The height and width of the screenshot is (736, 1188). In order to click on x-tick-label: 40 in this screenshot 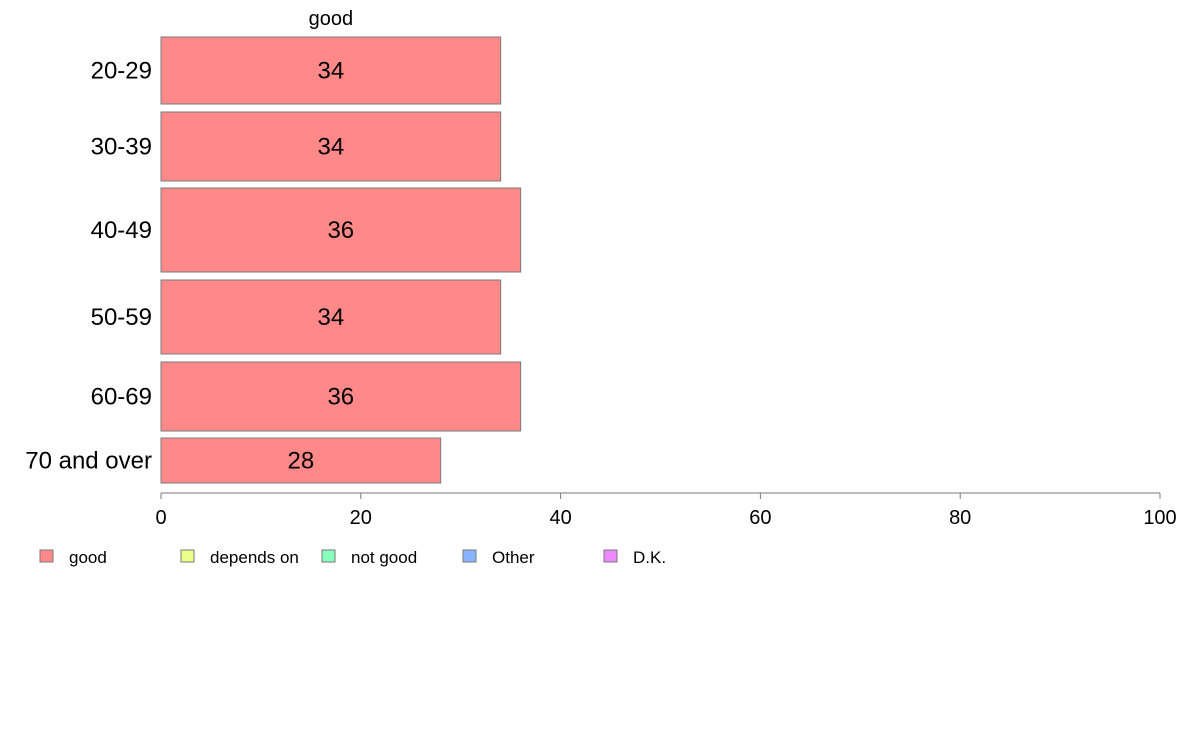, I will do `click(560, 518)`.